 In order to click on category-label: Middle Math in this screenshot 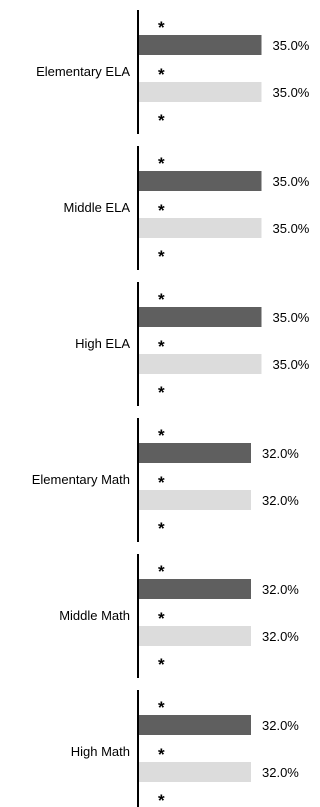, I will do `click(94, 615)`.